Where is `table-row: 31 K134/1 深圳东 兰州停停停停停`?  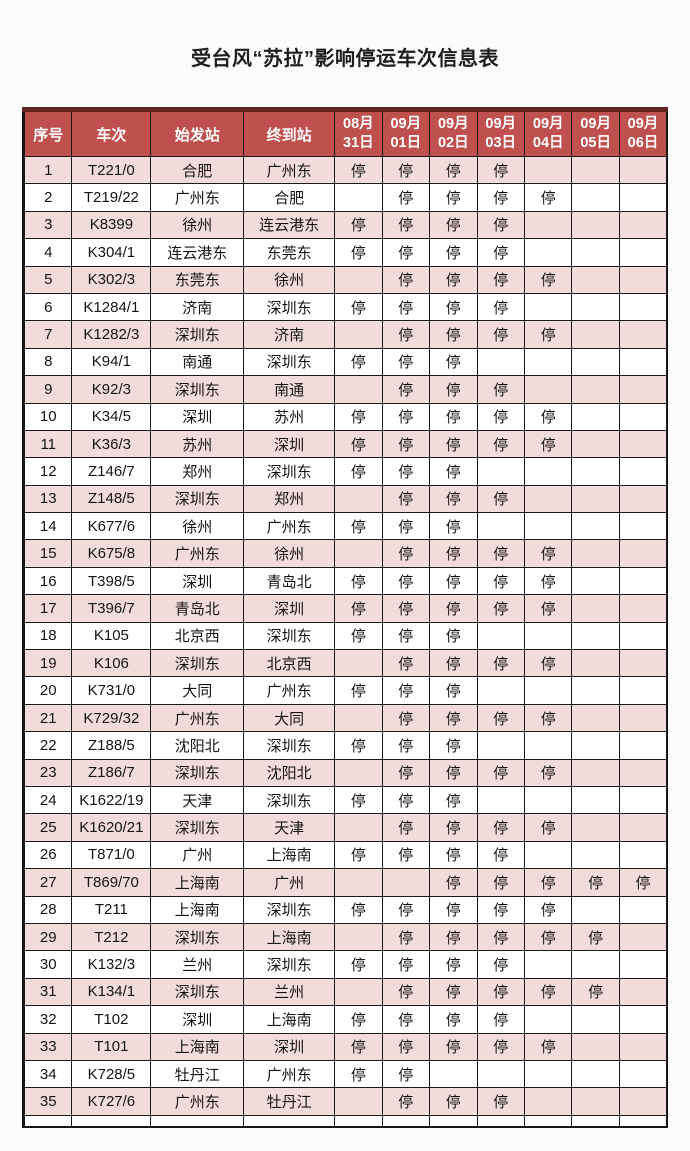
table-row: 31 K134/1 深圳东 兰州停停停停停 is located at coordinates (345, 992).